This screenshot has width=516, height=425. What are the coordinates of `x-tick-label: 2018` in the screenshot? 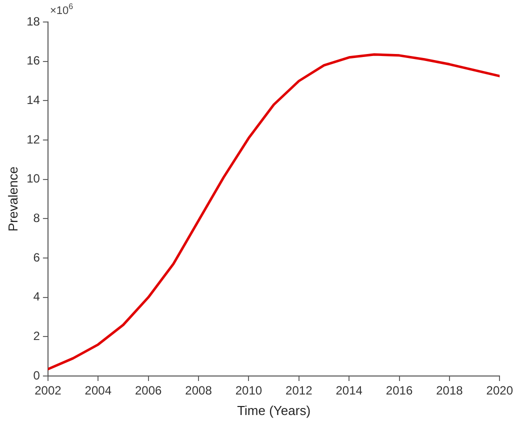 It's located at (450, 391).